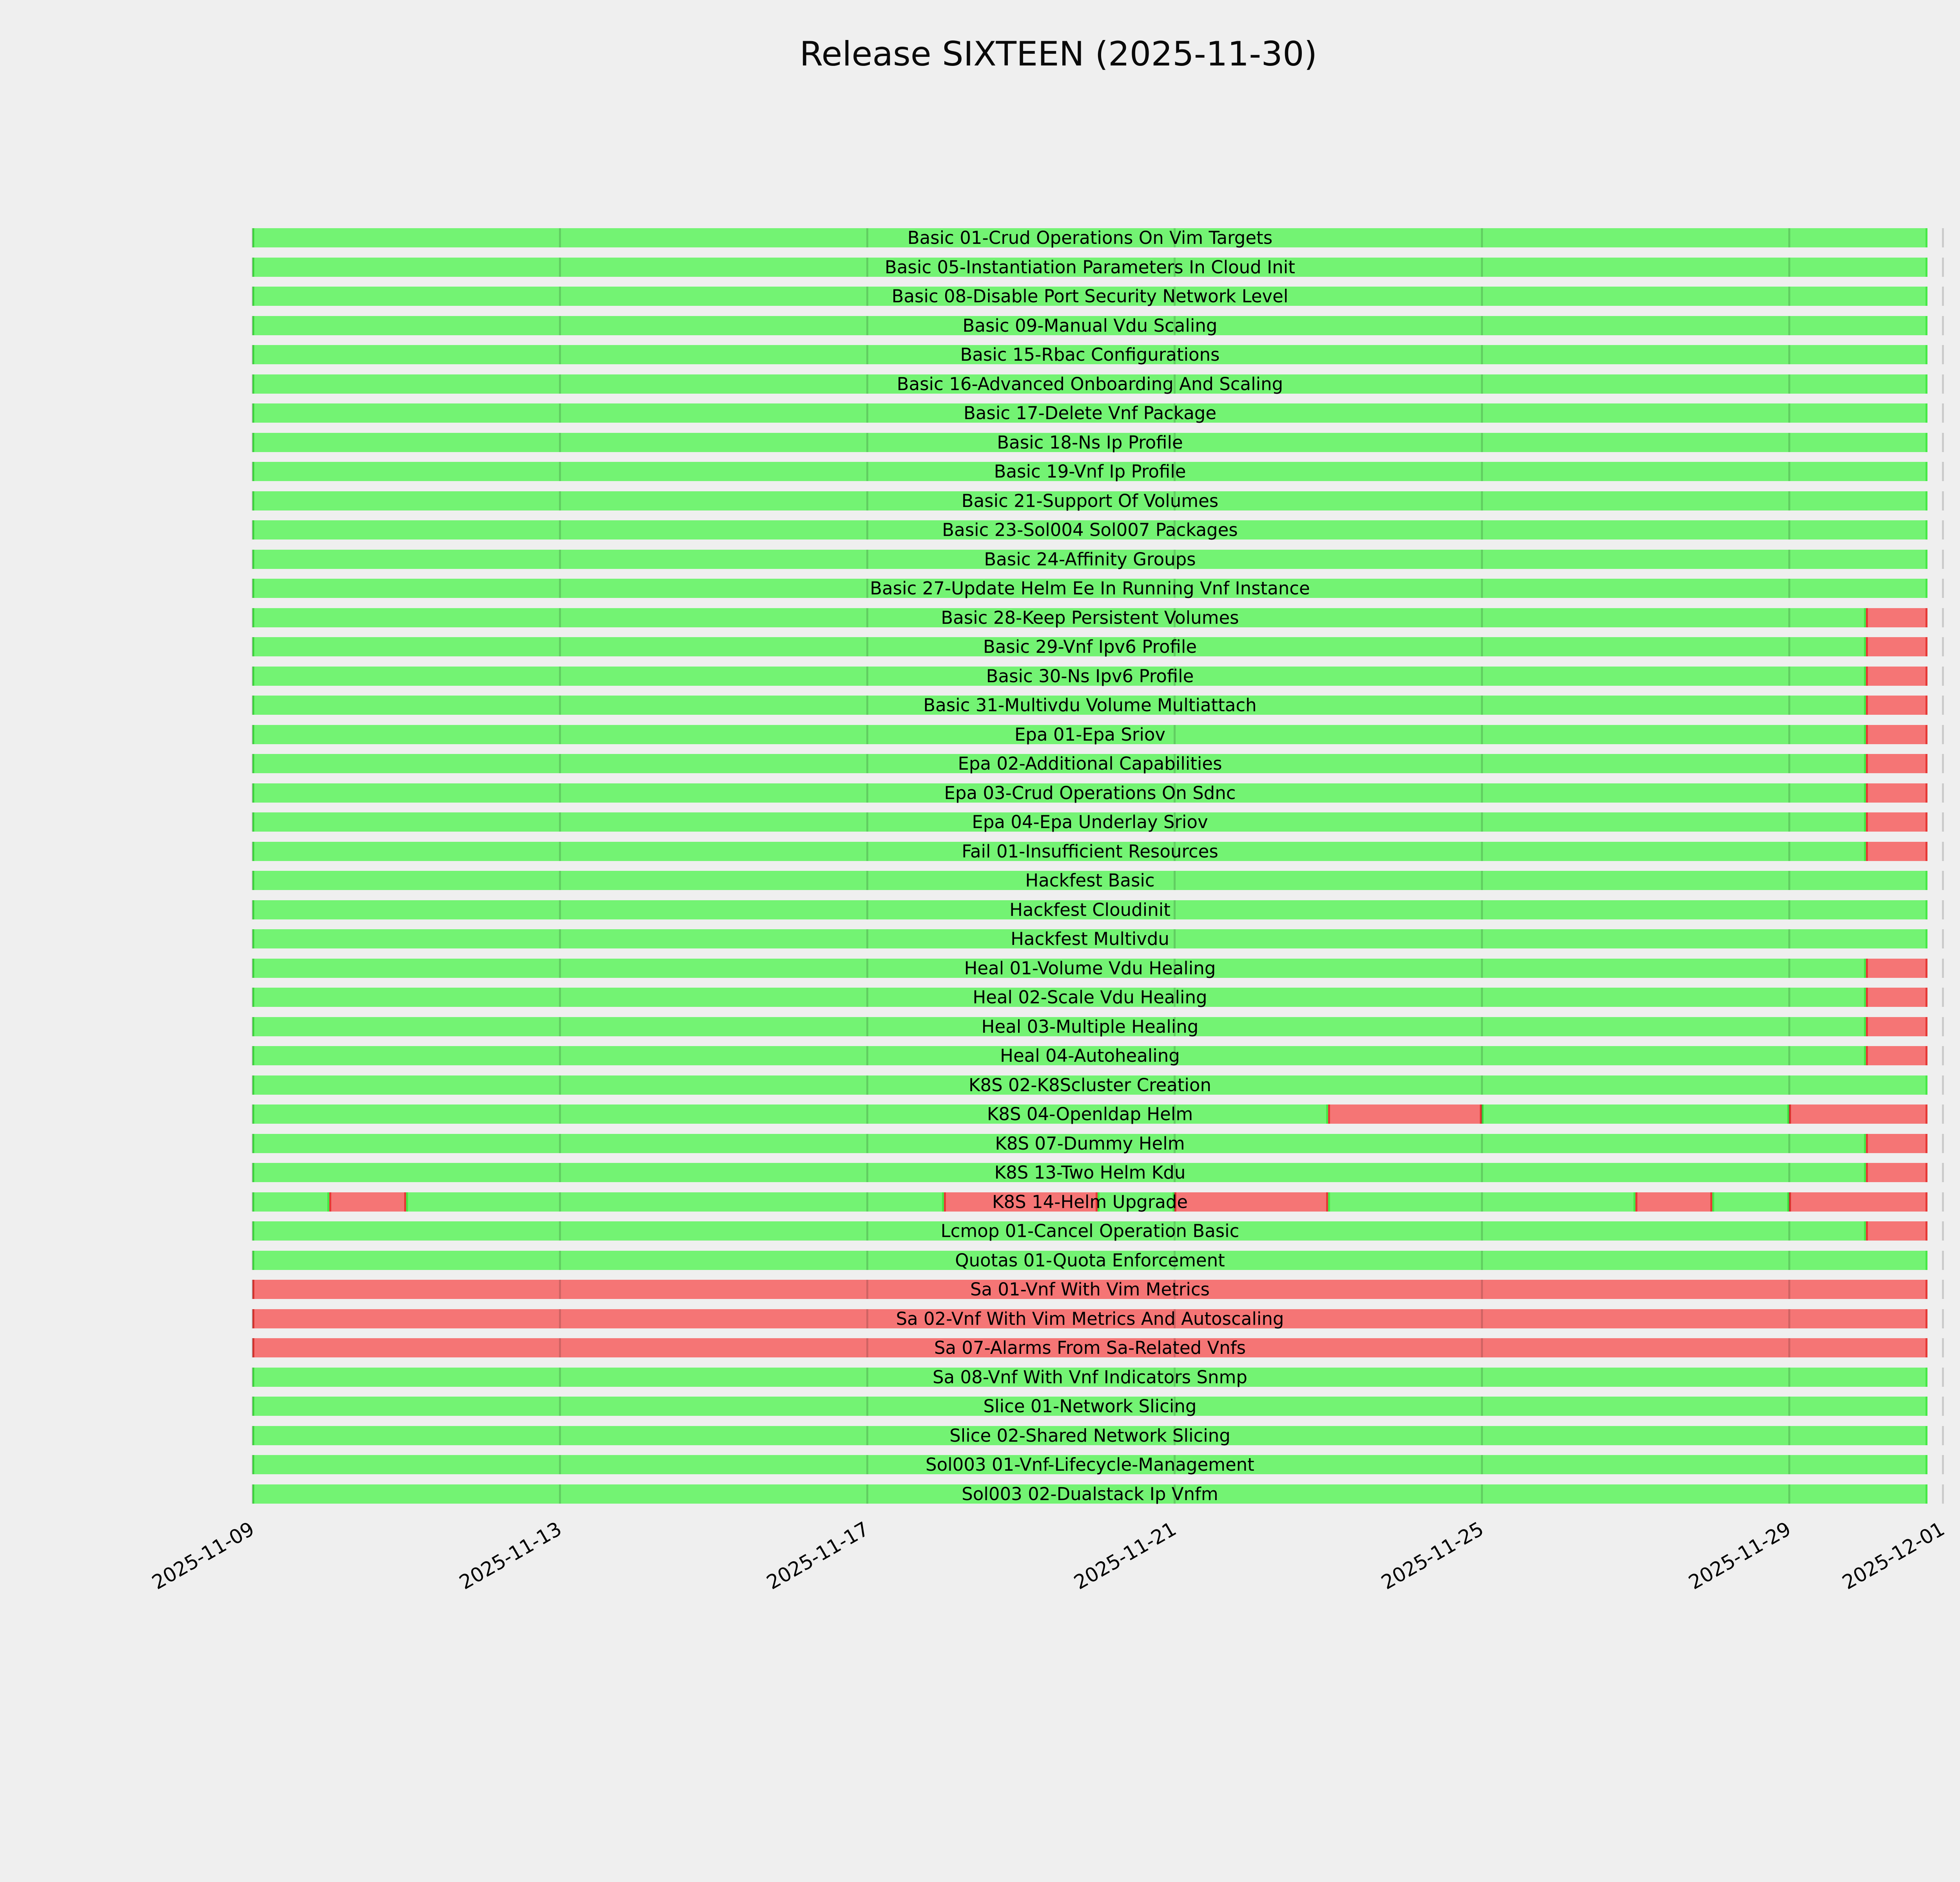 Image resolution: width=1960 pixels, height=1882 pixels. I want to click on task-label: Slice 02-Shared Network Slicing, so click(1089, 1435).